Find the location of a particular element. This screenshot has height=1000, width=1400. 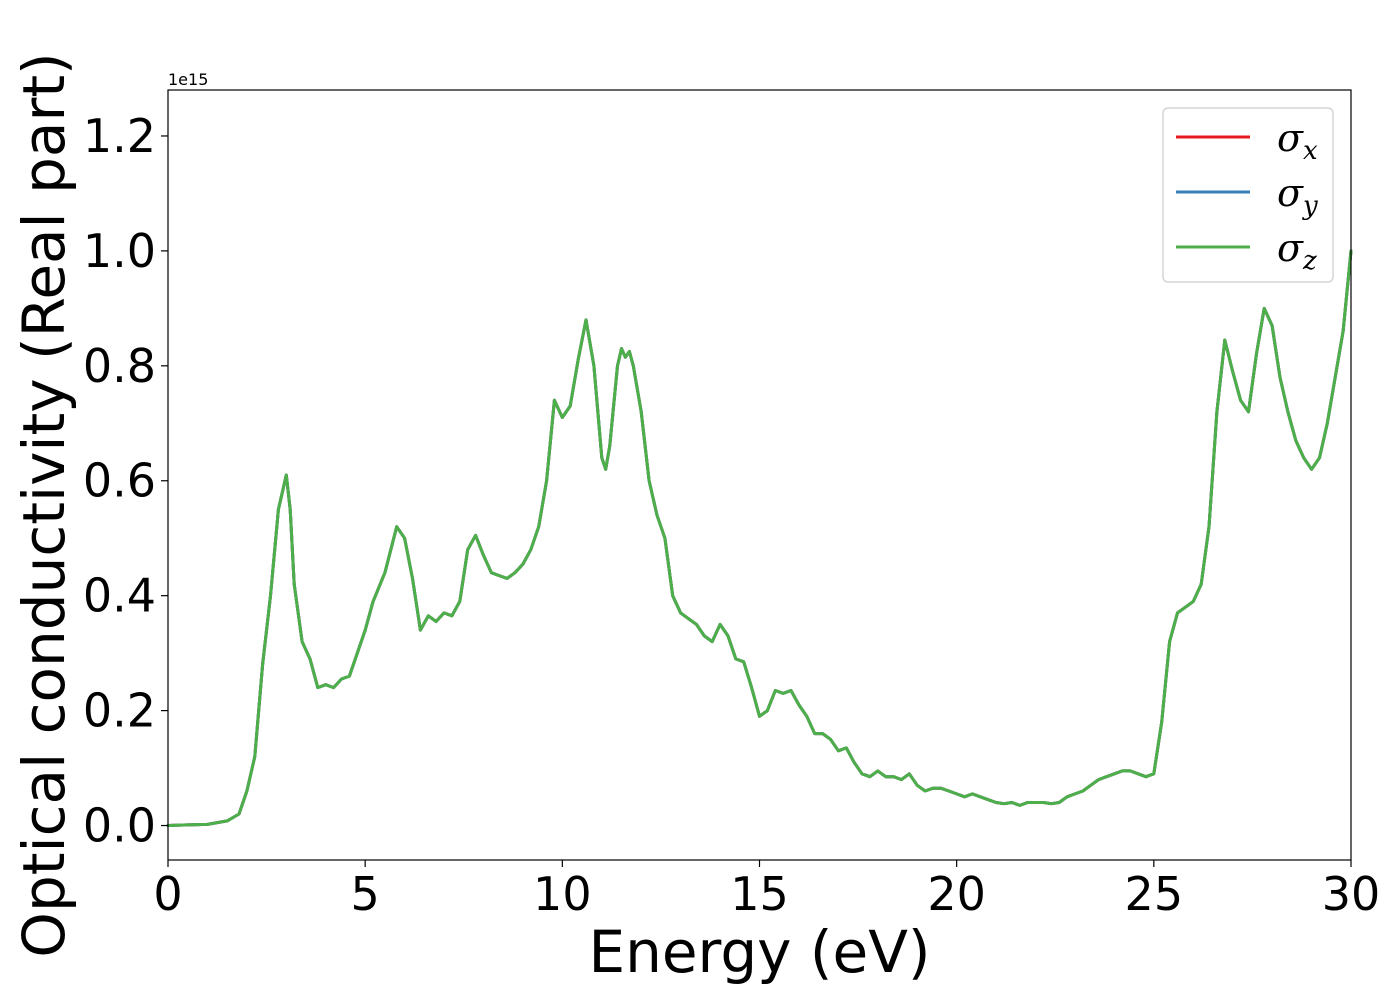

y-tick-label: 0.0 is located at coordinates (119, 826).